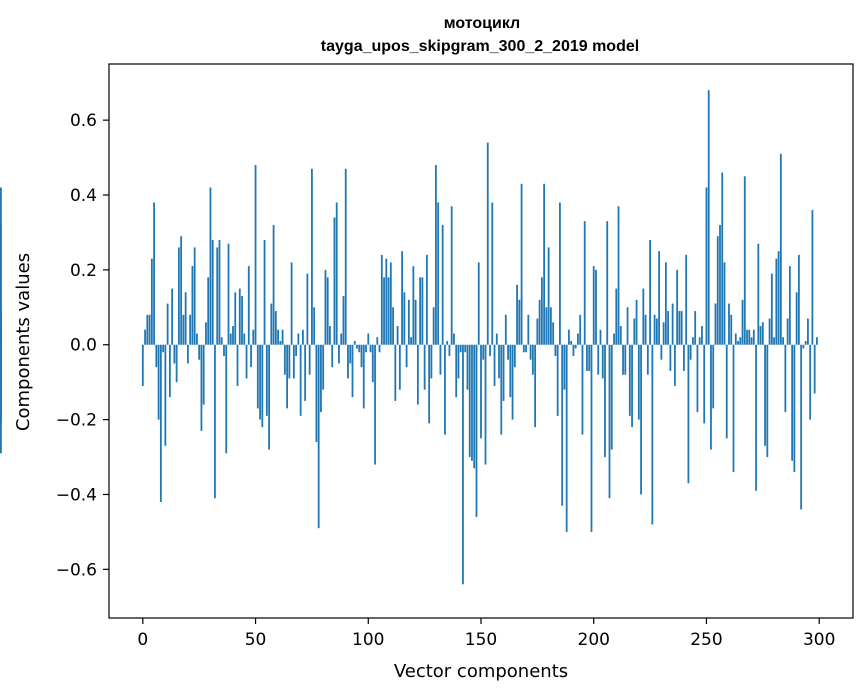 The height and width of the screenshot is (696, 867). I want to click on y-axis-ticks: −0.6 −0.4 −0.2 0.0 0.2 0.4 0.6, so click(82, 345).